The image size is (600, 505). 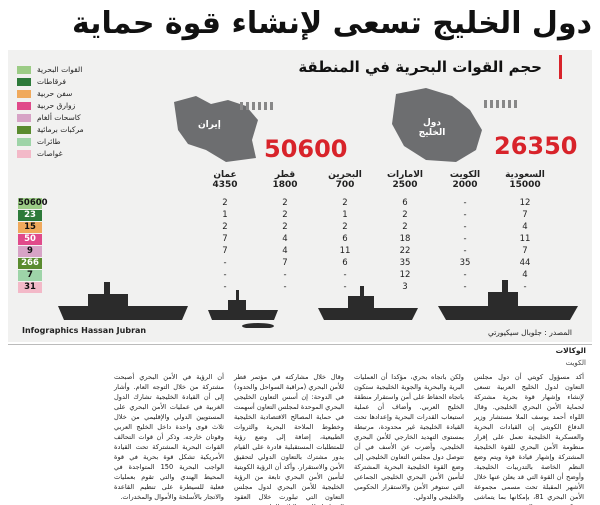 I want to click on legend-item: القوات البحرية, so click(x=62, y=69).